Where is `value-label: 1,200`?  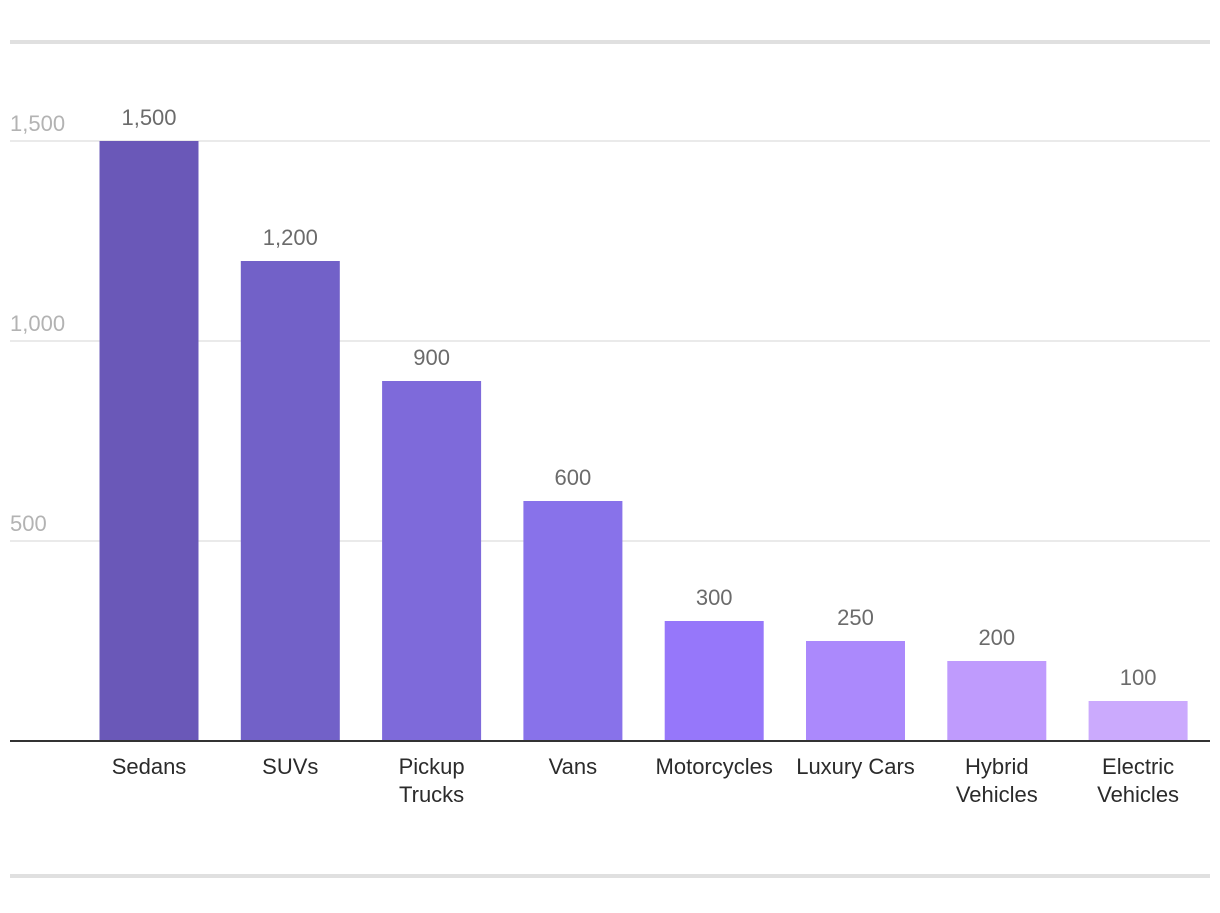
value-label: 1,200 is located at coordinates (290, 237).